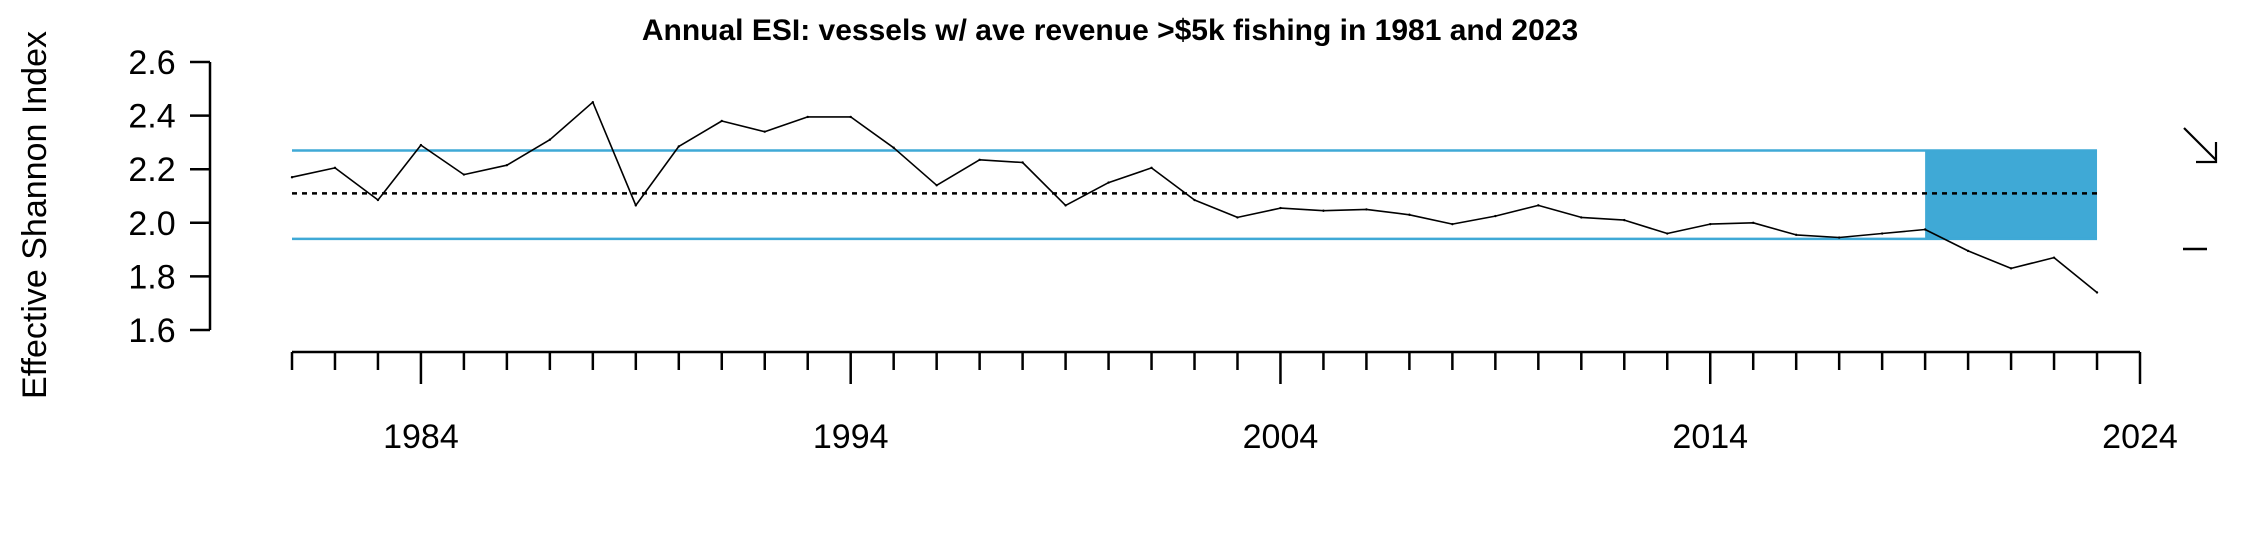 This screenshot has height=540, width=2250. Describe the element at coordinates (151, 331) in the screenshot. I see `y-tick-label: 1.6` at that location.